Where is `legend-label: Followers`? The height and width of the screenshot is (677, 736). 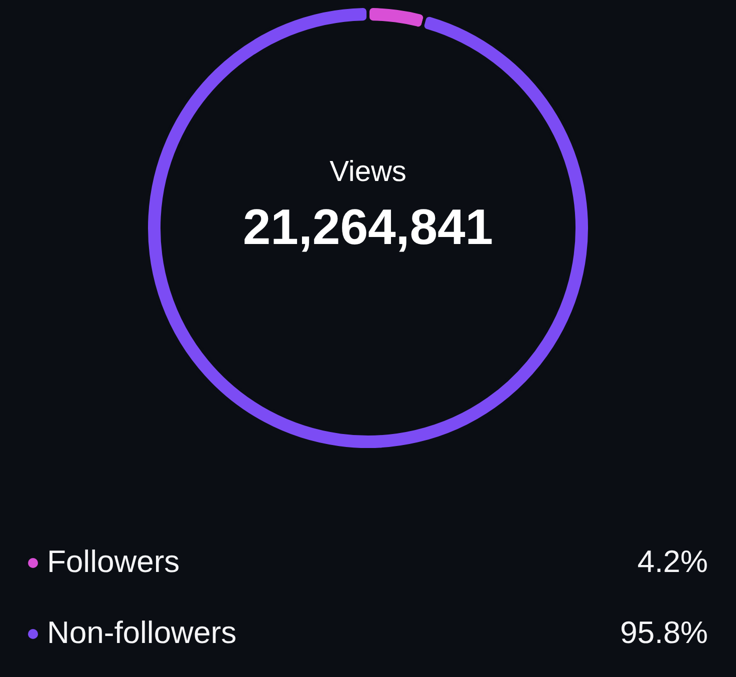 legend-label: Followers is located at coordinates (113, 562).